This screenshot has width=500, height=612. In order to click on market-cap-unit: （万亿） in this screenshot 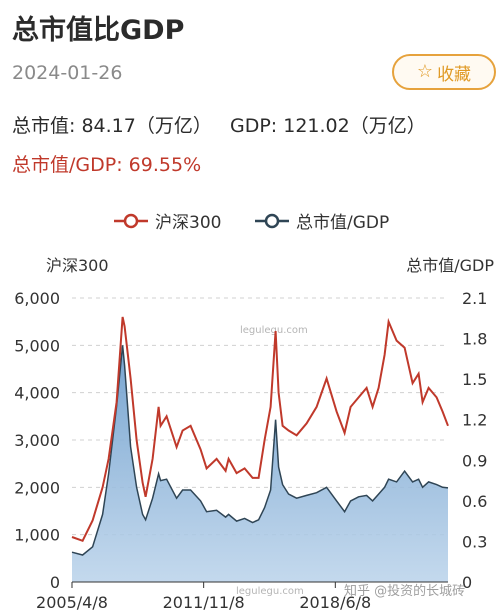, I will do `click(173, 126)`.